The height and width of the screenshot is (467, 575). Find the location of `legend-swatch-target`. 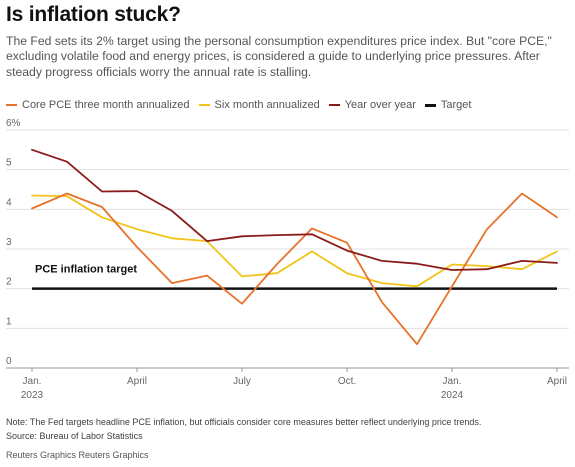

legend-swatch-target is located at coordinates (430, 105).